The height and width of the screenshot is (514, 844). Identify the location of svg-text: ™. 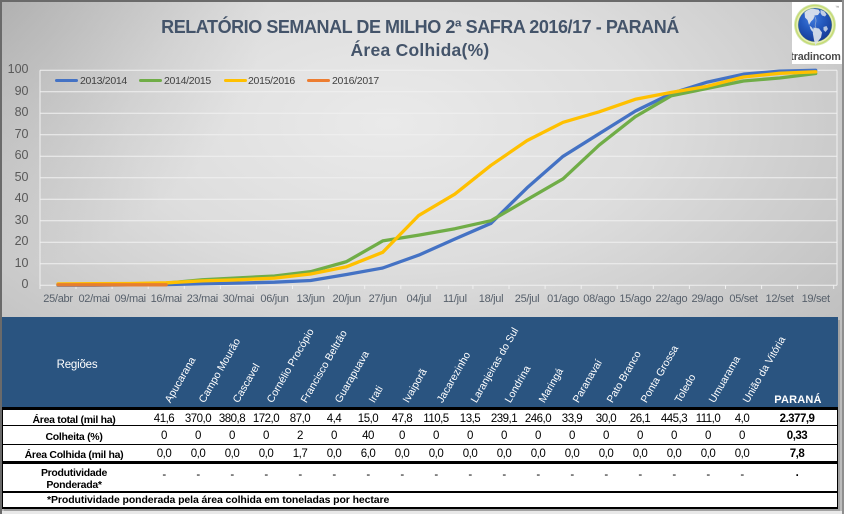
(837, 7).